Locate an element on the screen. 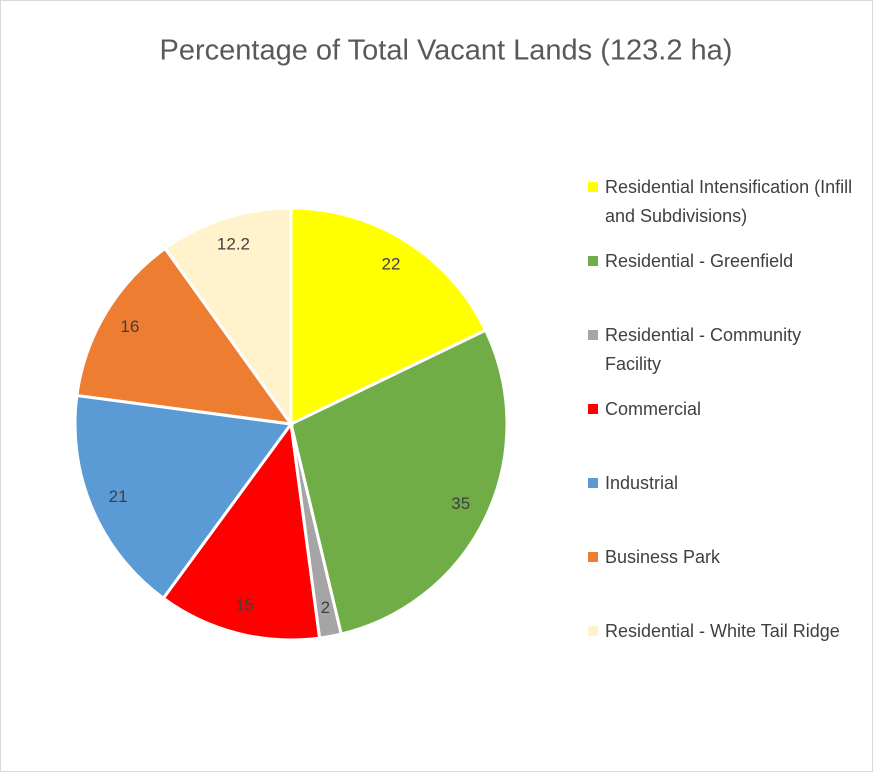 This screenshot has width=873, height=772. legend-label: Industrial is located at coordinates (642, 483).